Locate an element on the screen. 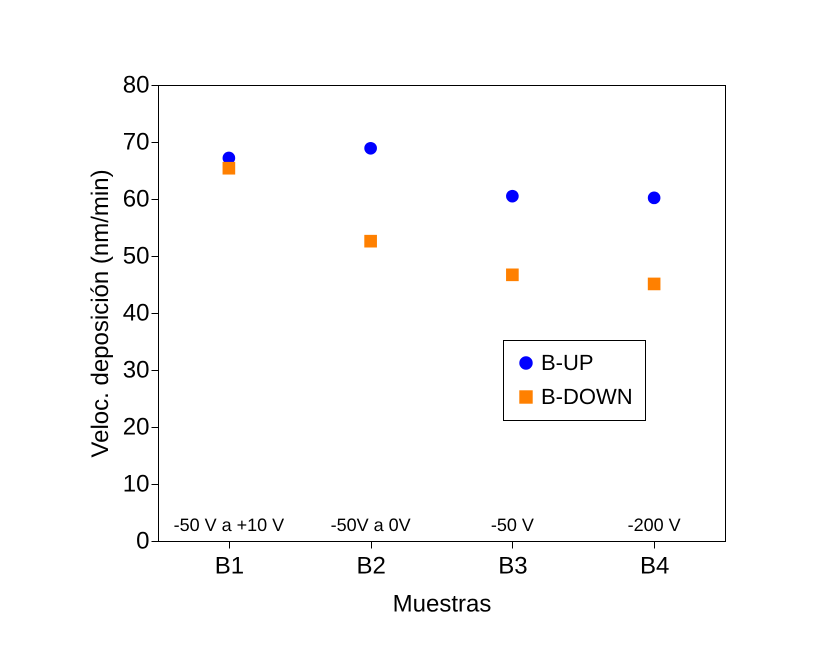  y-axis-title: Veloc. deposición (nm/min) is located at coordinates (100, 313).